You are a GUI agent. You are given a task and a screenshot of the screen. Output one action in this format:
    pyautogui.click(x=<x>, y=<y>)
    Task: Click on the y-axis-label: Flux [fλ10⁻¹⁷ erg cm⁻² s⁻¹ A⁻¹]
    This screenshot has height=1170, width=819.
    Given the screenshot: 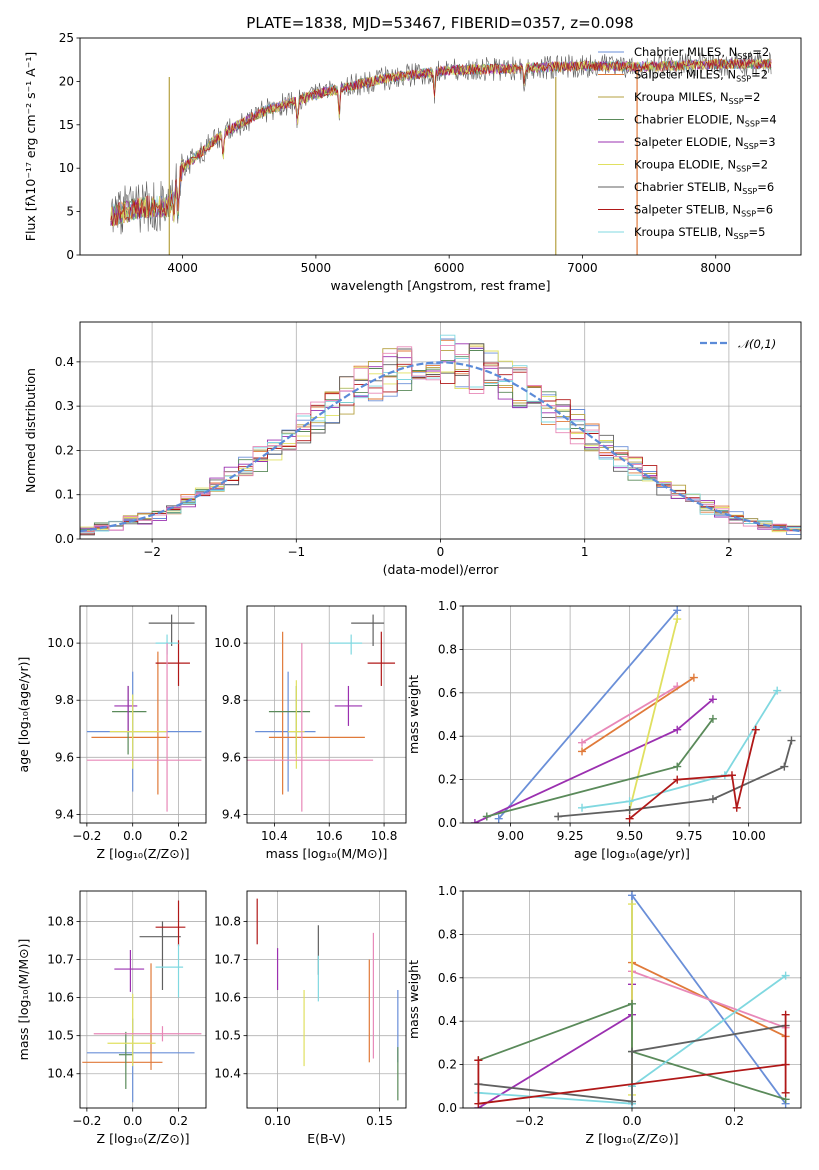 What is the action you would take?
    pyautogui.click(x=30, y=146)
    